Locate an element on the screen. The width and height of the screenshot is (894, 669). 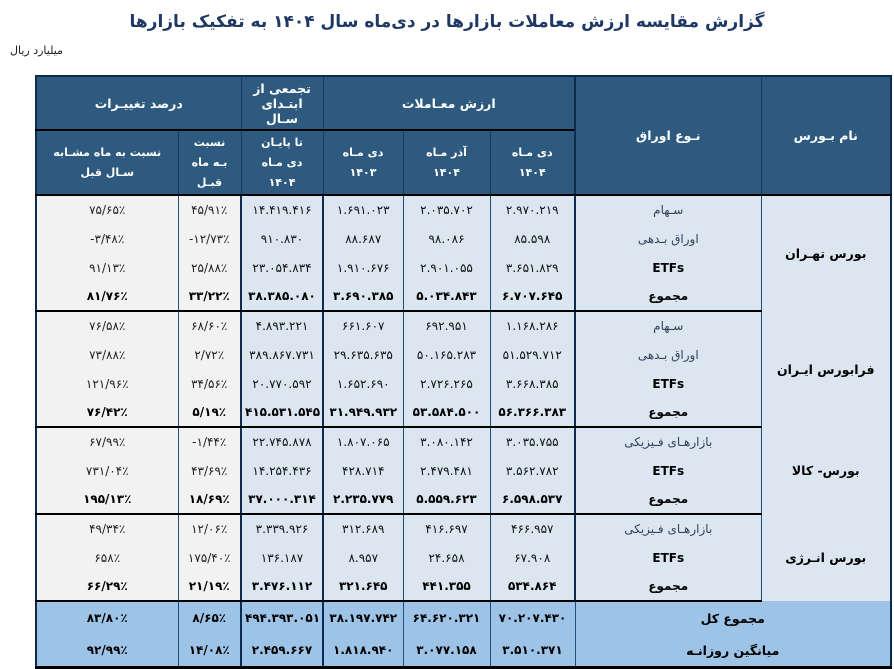
value-cell: ۳.۶۶۸.۳۸۵ is located at coordinates (532, 384).